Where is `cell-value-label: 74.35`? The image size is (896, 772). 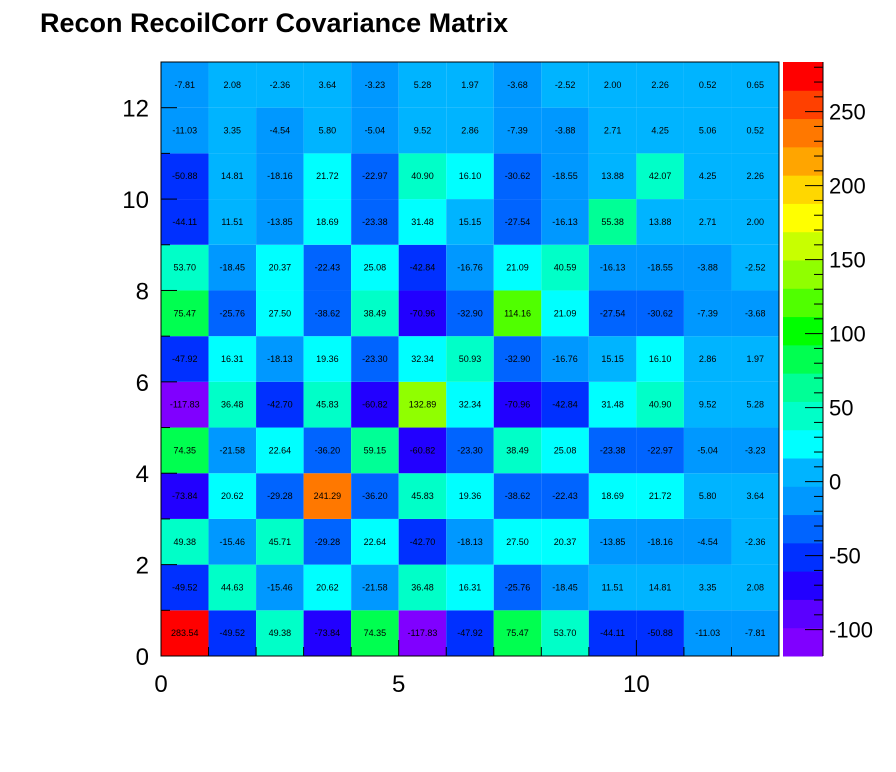 cell-value-label: 74.35 is located at coordinates (375, 633).